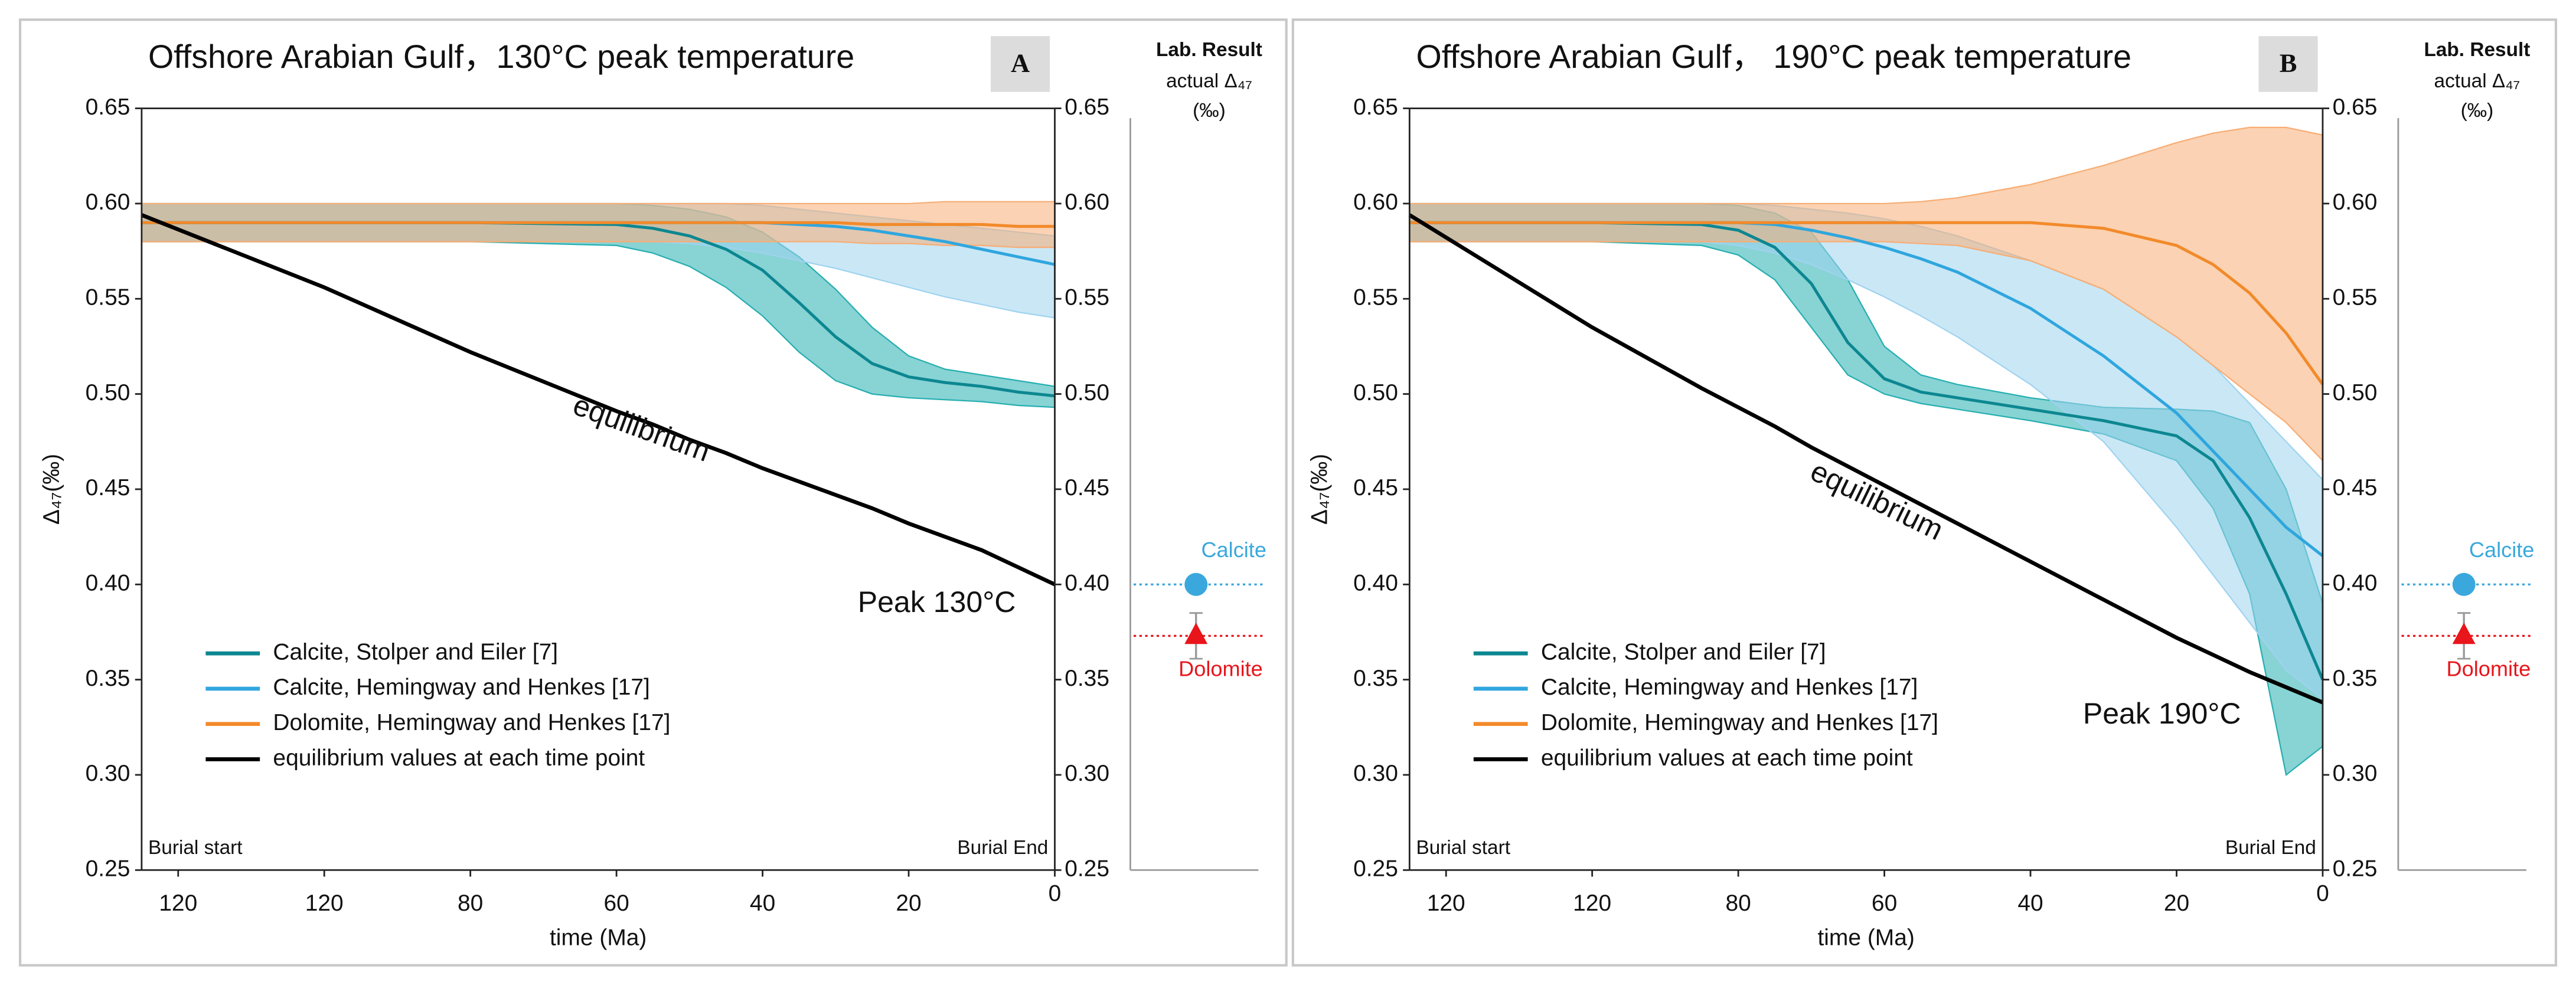 The height and width of the screenshot is (985, 2576). I want to click on panel-label: A, so click(1020, 62).